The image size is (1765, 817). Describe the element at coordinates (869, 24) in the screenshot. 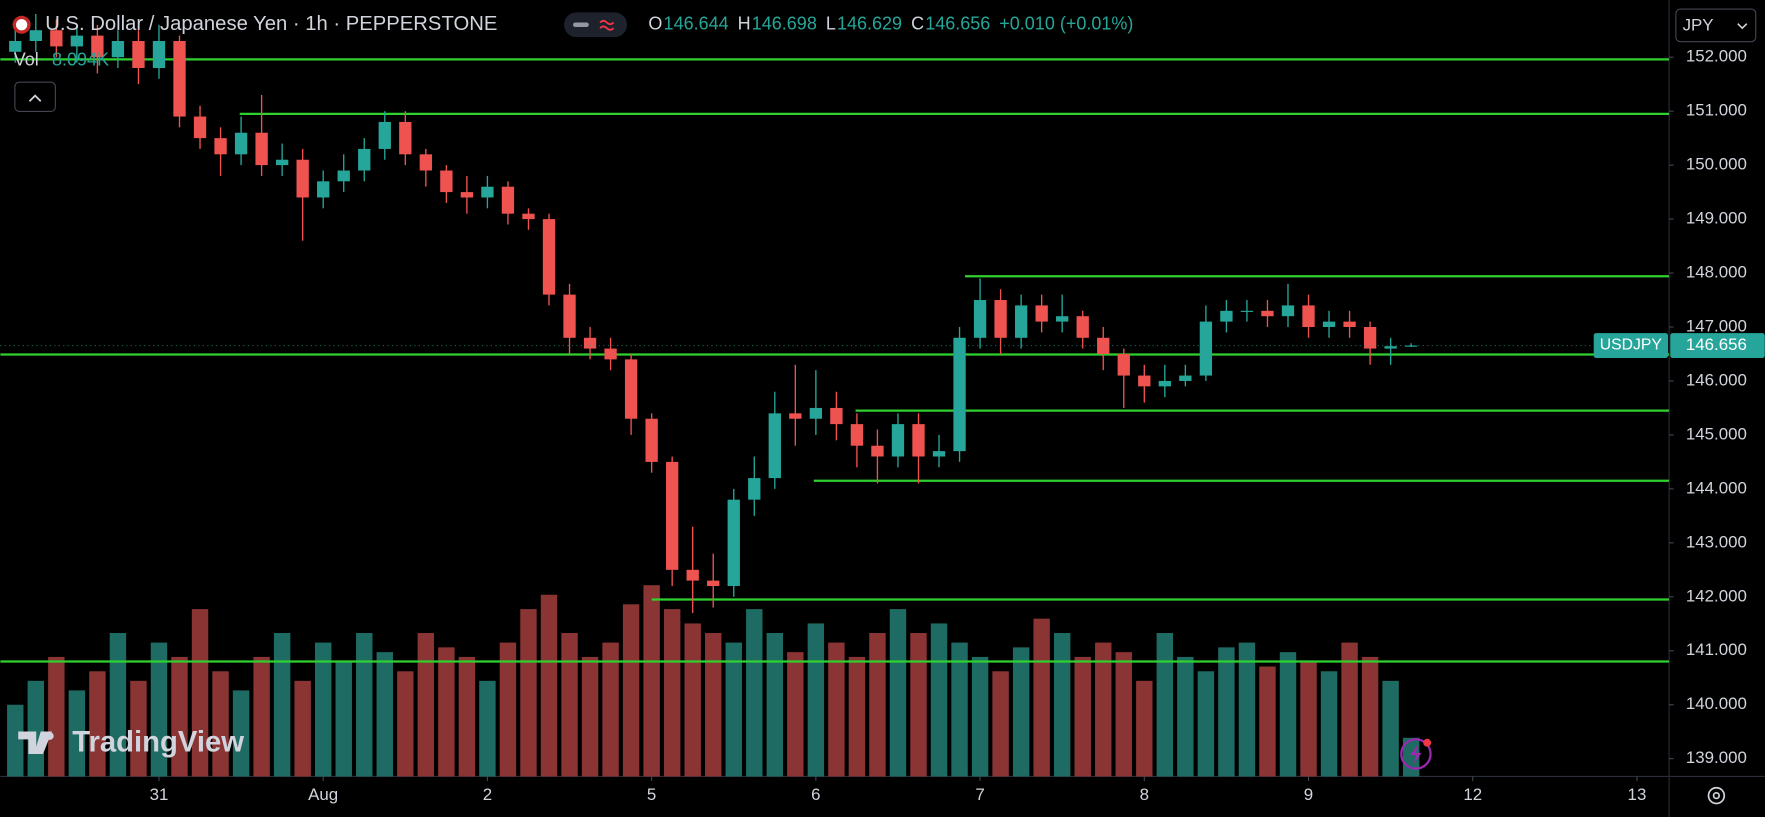

I see `ohlc-value: 146.629` at that location.